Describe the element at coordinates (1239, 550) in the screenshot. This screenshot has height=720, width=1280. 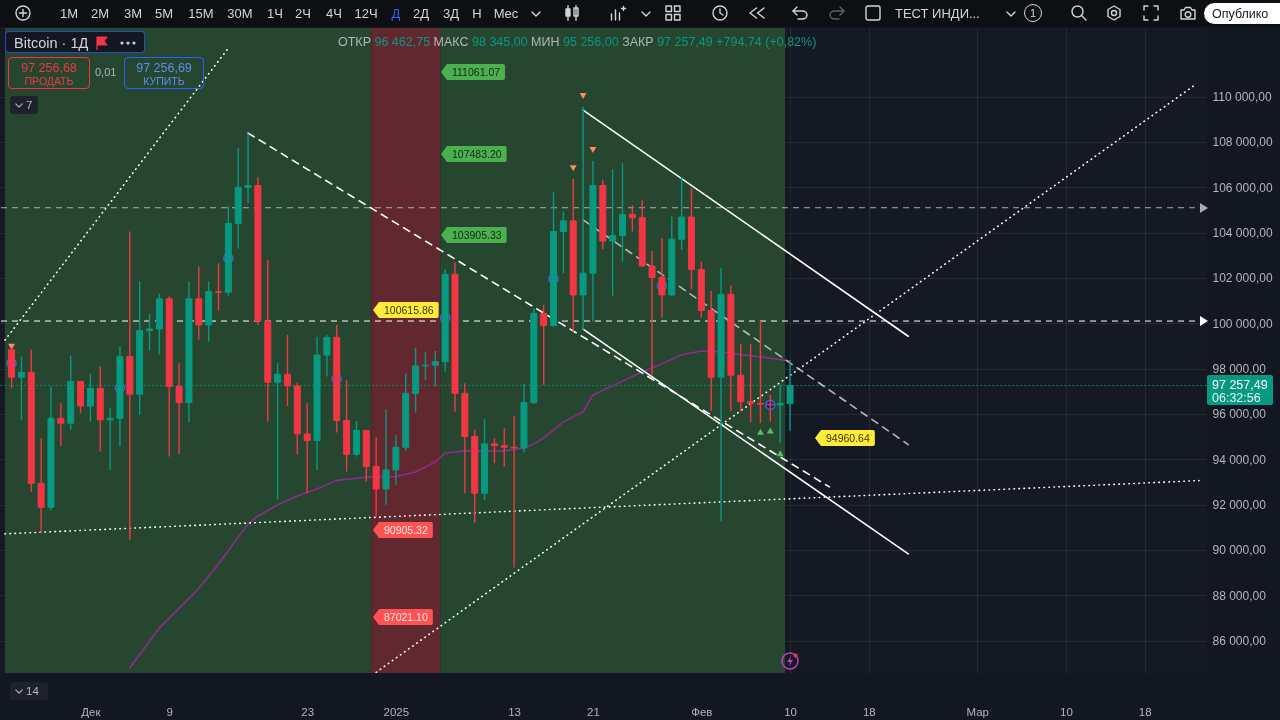
I see `y-tick-label: 90 000,00` at that location.